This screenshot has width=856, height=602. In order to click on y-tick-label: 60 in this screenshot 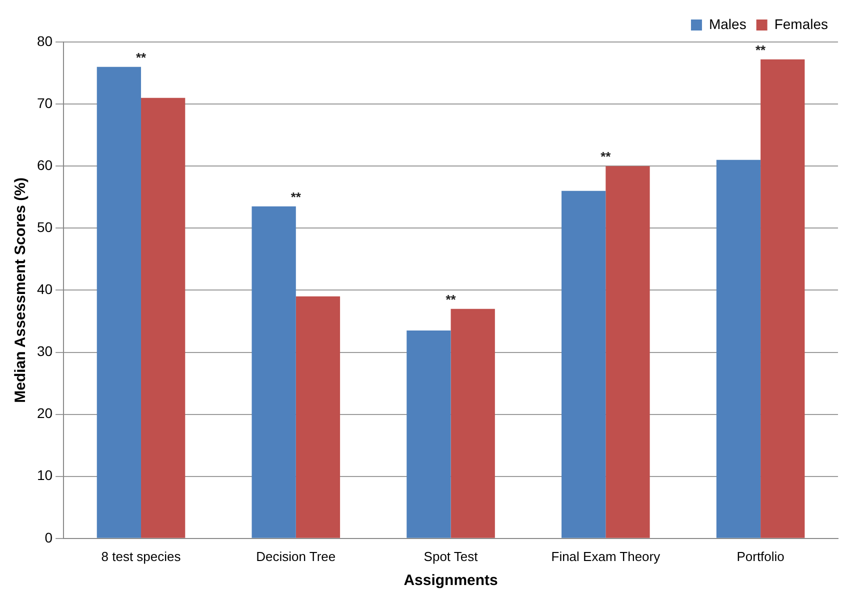, I will do `click(44, 164)`.